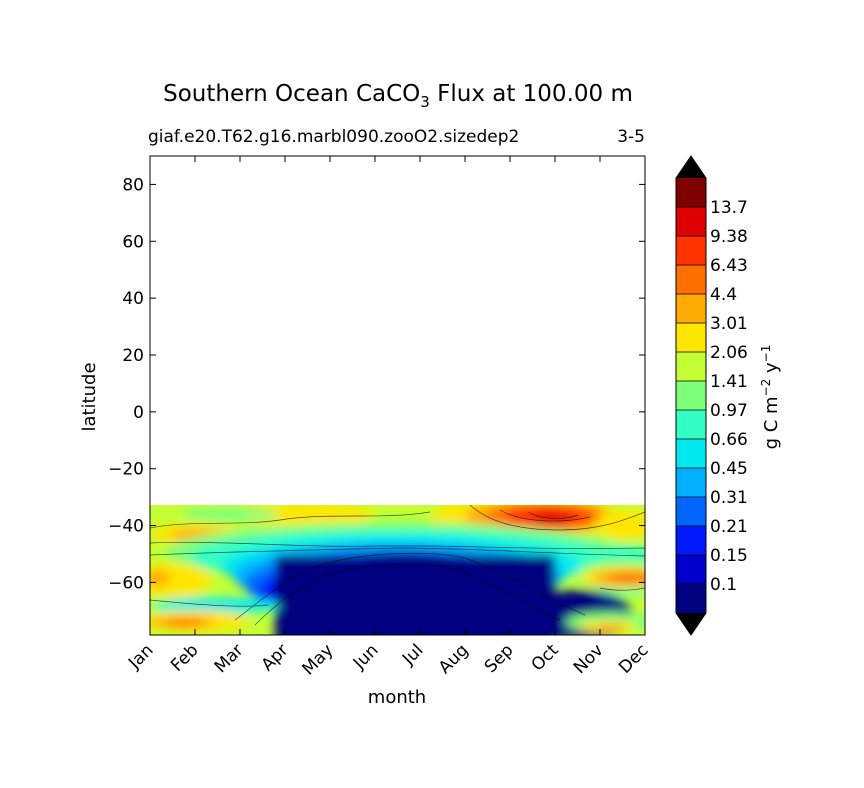 The width and height of the screenshot is (864, 788). I want to click on colorbar-level-label: 0.66, so click(729, 440).